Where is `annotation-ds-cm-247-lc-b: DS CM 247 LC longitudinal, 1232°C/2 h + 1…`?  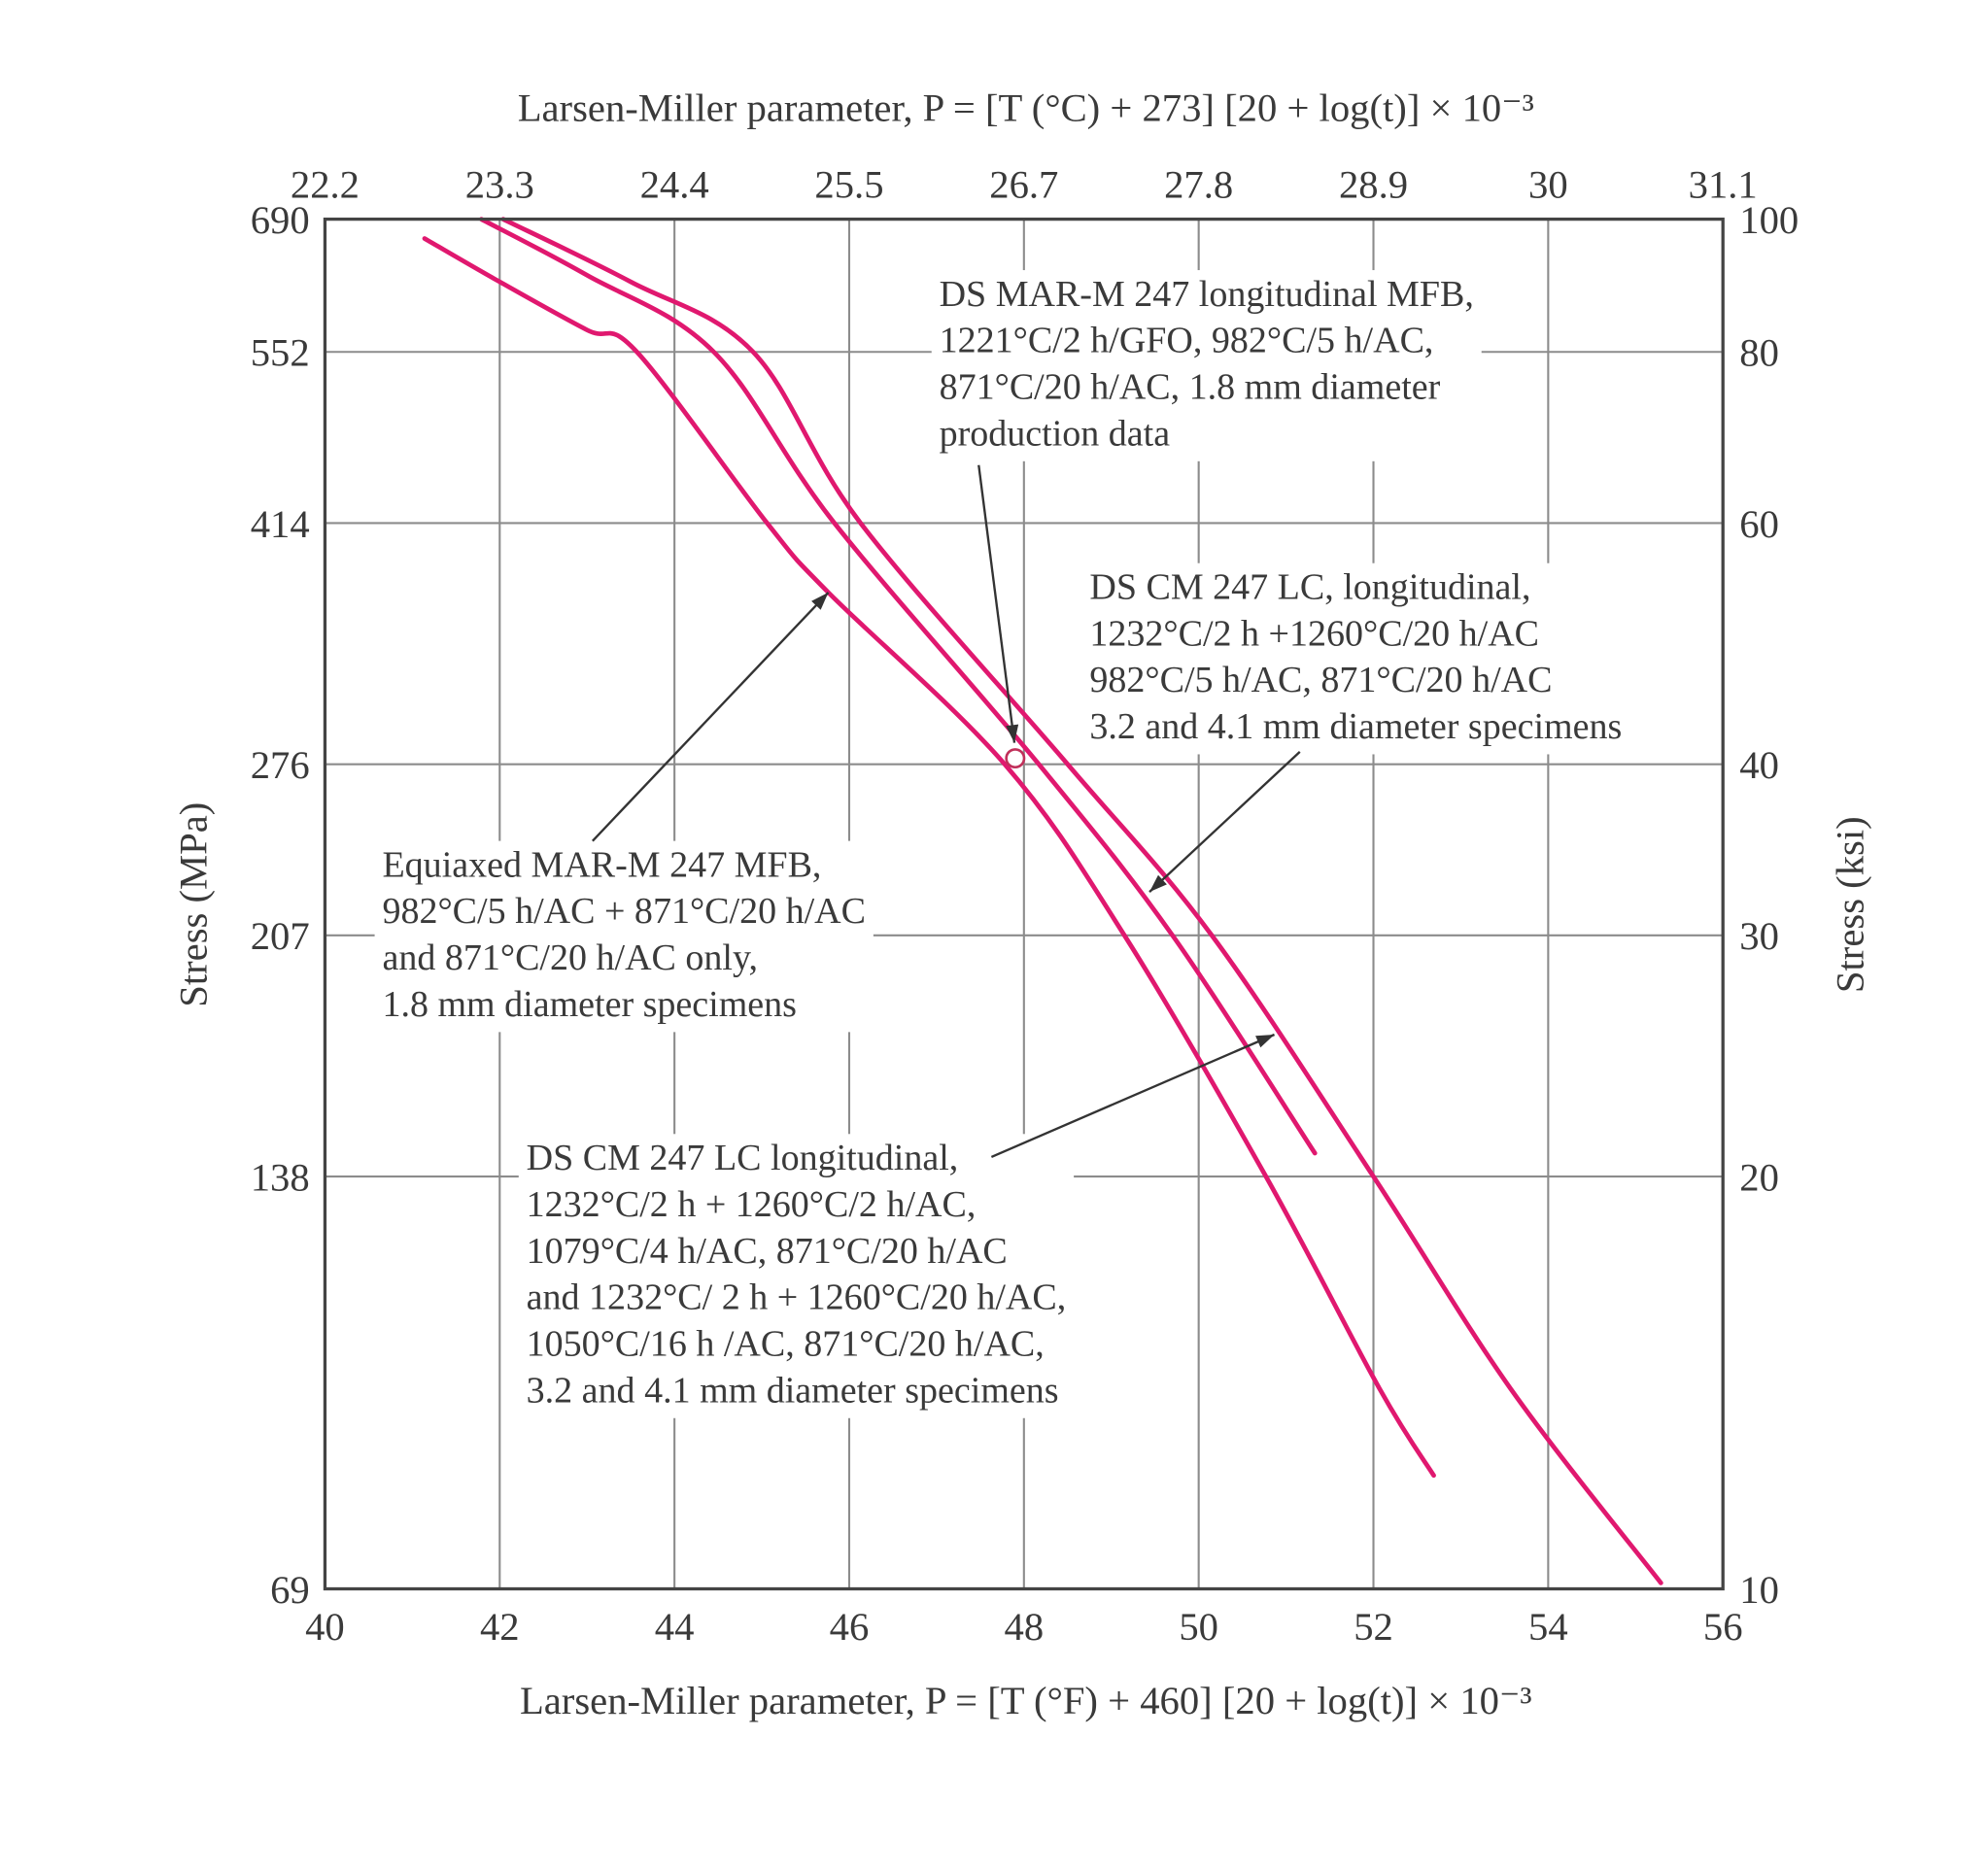
annotation-ds-cm-247-lc-b: DS CM 247 LC longitudinal, 1232°C/2 h + 1… is located at coordinates (797, 1274).